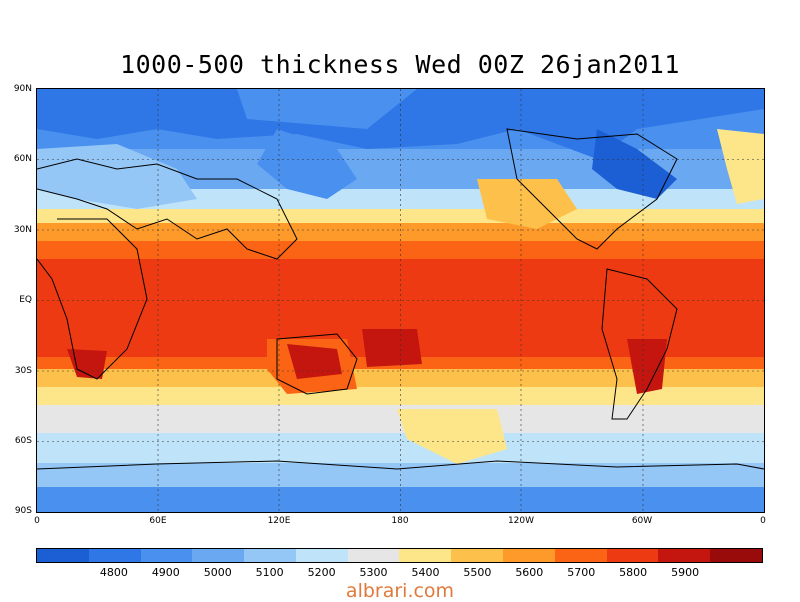 This screenshot has height=602, width=800. I want to click on lon-label-120e: 120E, so click(279, 521).